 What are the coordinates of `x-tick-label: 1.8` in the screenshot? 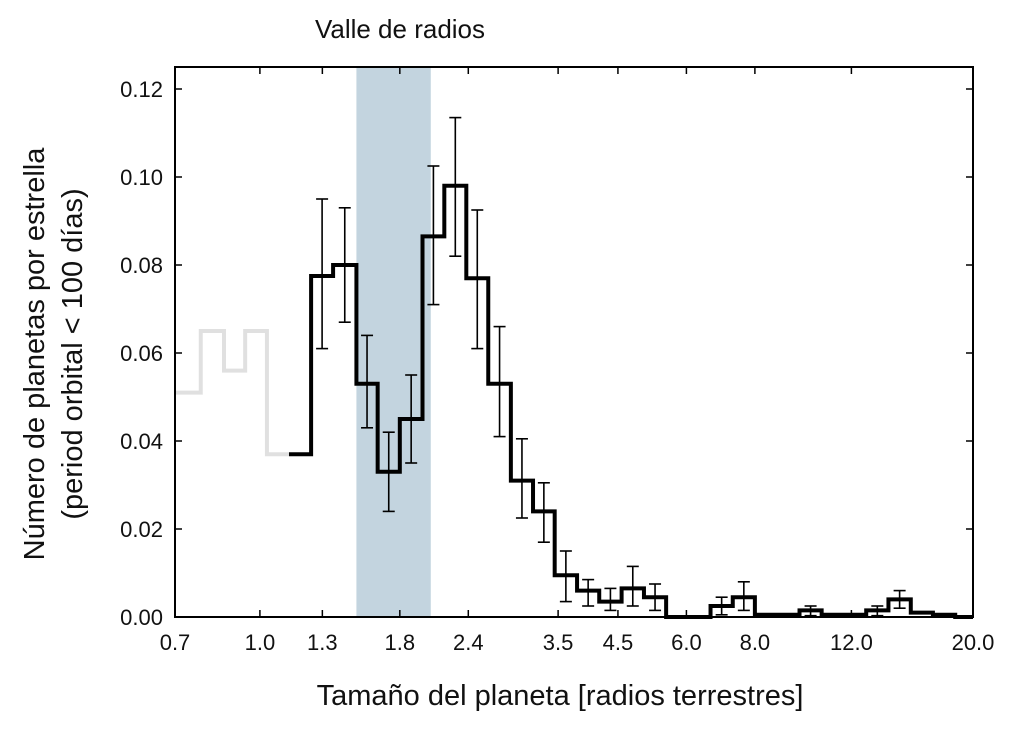 It's located at (400, 642).